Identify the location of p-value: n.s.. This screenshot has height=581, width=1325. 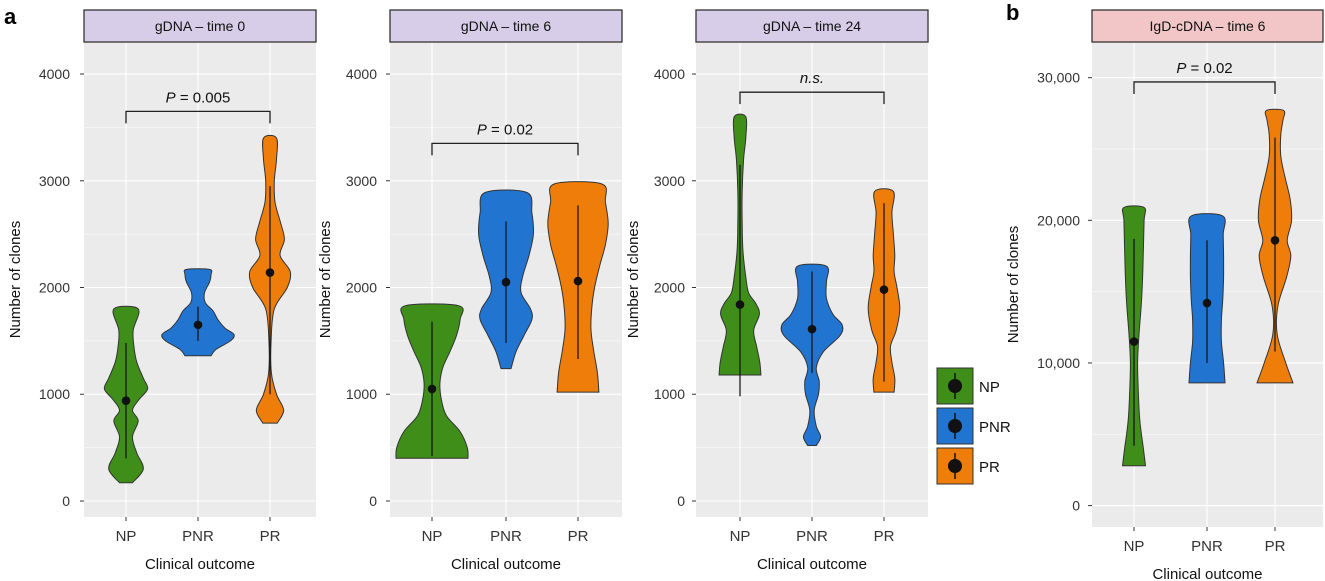
(812, 78).